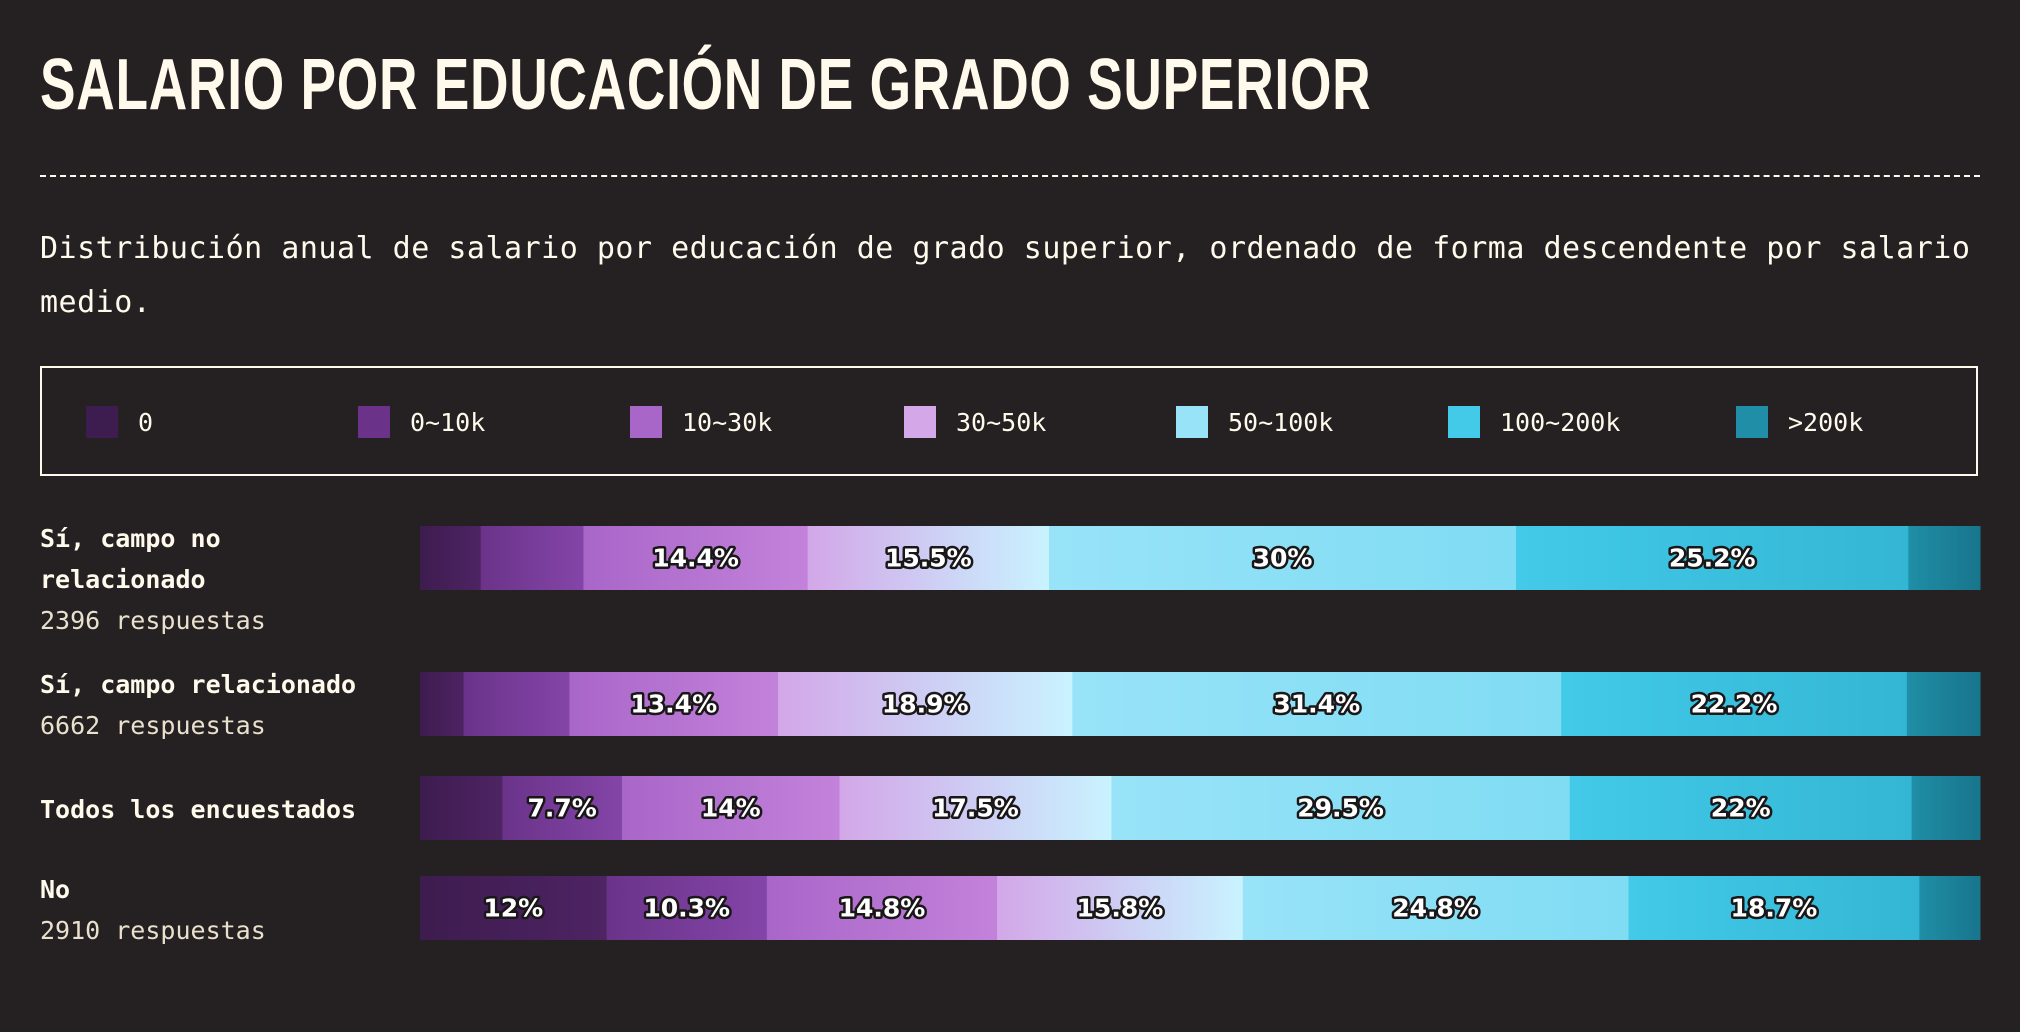  I want to click on bar-row: 7.7% 14% 17.5% 29.5% 22%, so click(1200, 808).